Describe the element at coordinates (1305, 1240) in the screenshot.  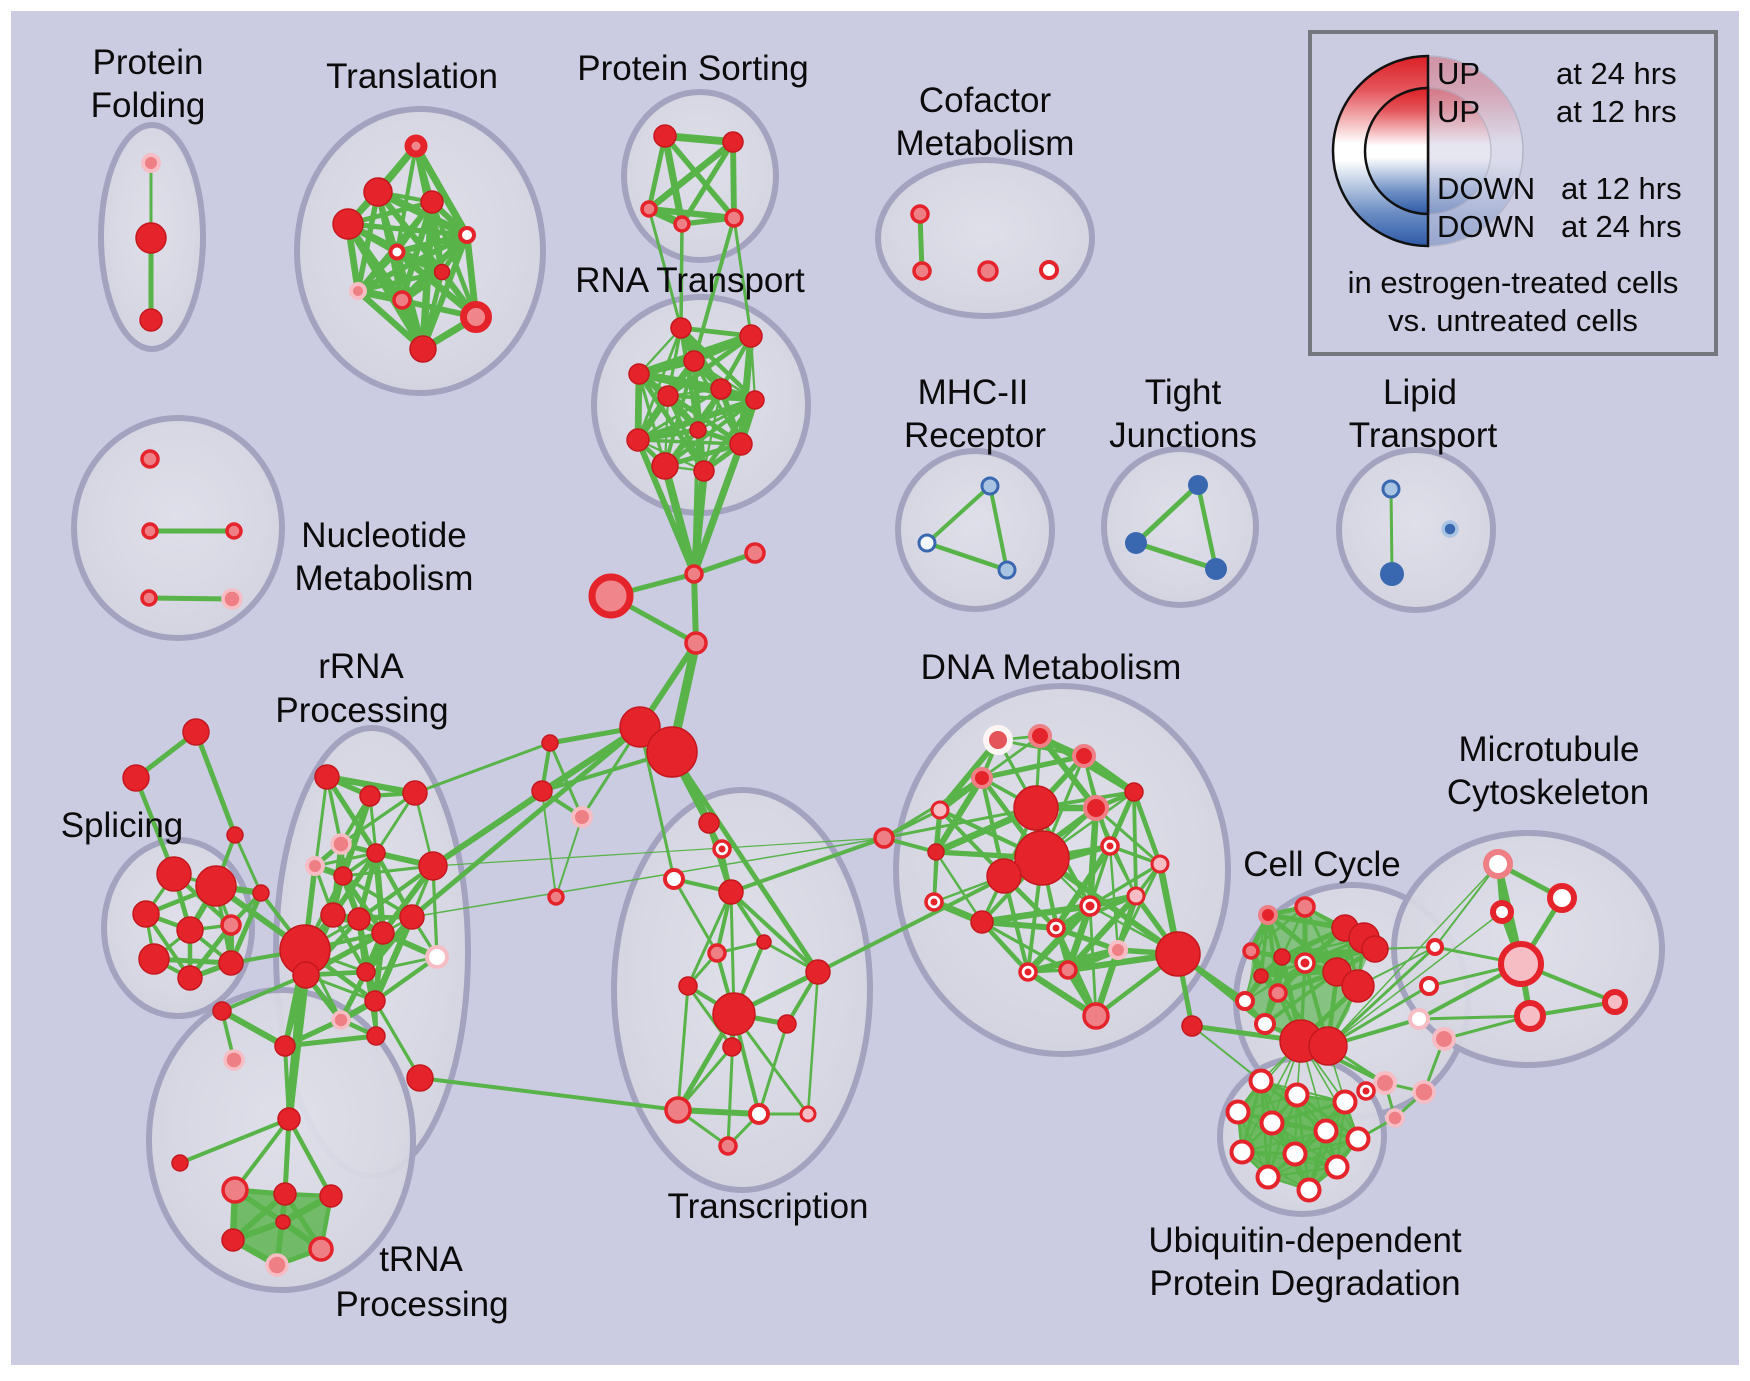
I see `svg-text: Ubiquitin-dependent` at that location.